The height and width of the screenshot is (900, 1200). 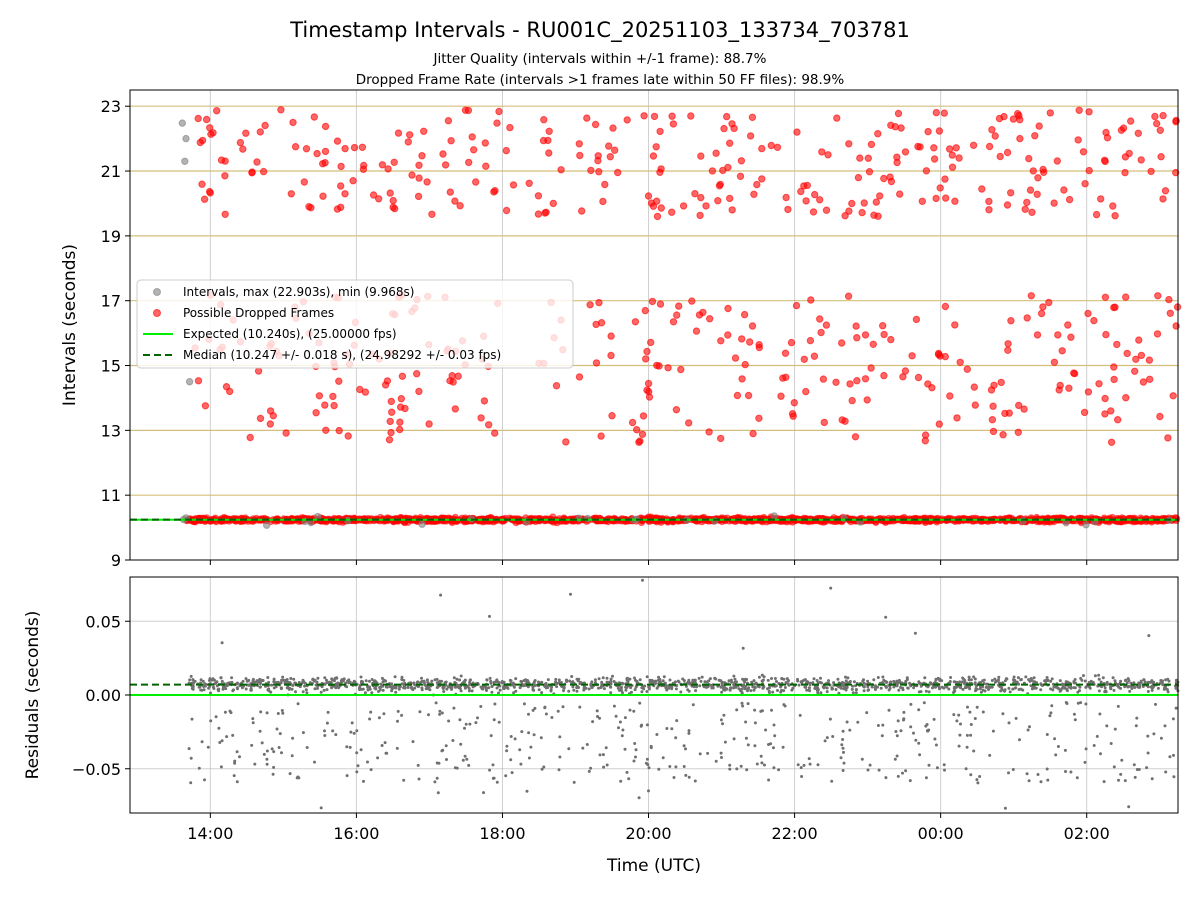 What do you see at coordinates (290, 334) in the screenshot?
I see `legend-entry-expected: Expected (10.240s), (25.00000 fps)` at bounding box center [290, 334].